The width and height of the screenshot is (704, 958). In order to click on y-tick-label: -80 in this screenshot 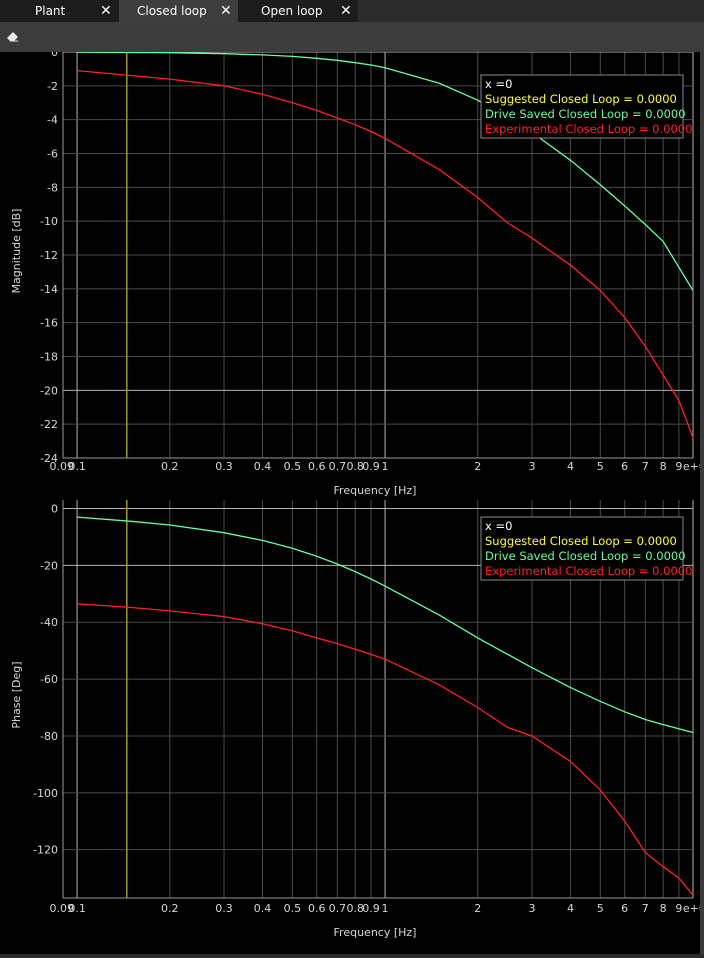, I will do `click(49, 736)`.